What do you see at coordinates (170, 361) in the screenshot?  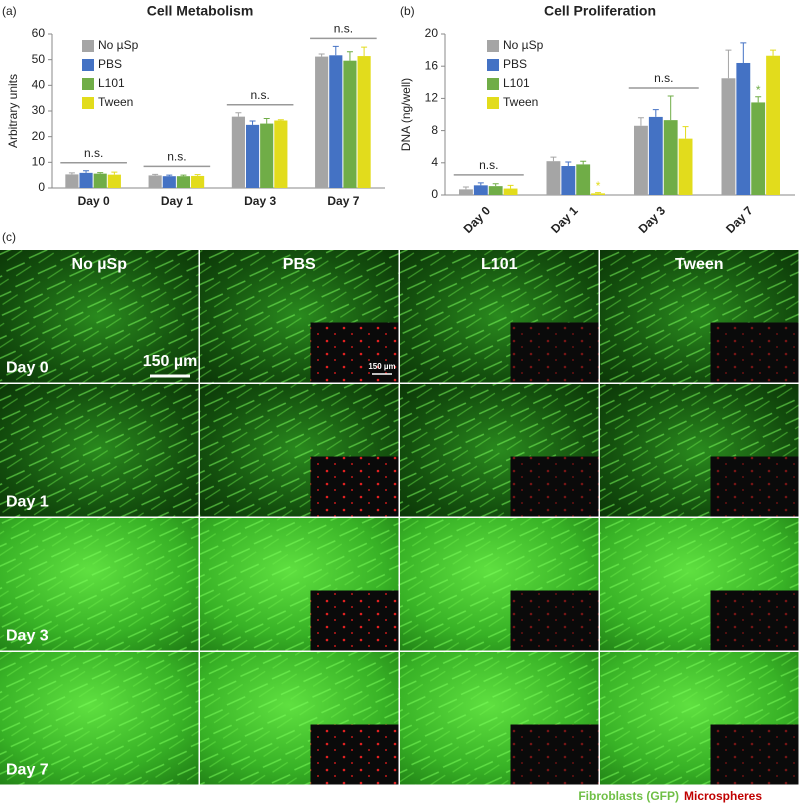 I see `scale-bar-label: 150 µm` at bounding box center [170, 361].